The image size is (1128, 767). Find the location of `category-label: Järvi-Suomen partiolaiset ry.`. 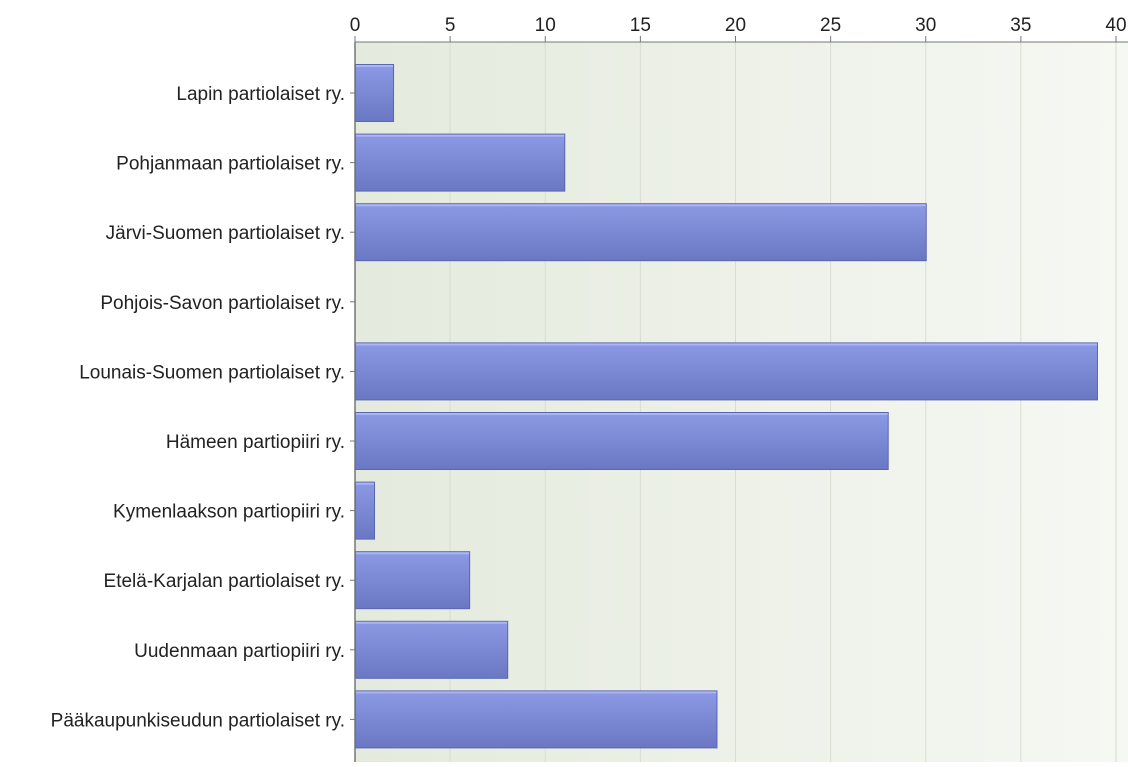

category-label: Järvi-Suomen partiolaiset ry. is located at coordinates (225, 233).